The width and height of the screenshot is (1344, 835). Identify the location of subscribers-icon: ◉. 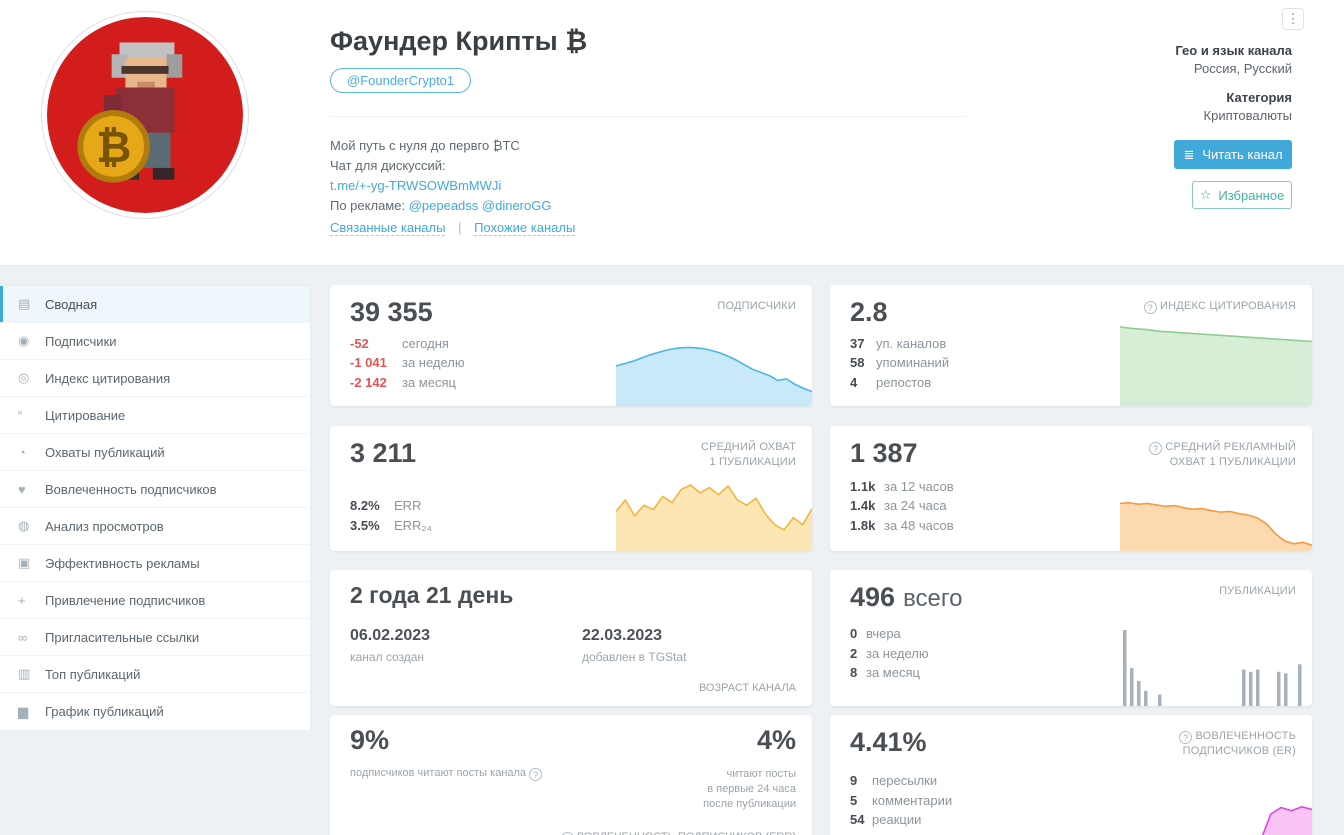
(24, 340).